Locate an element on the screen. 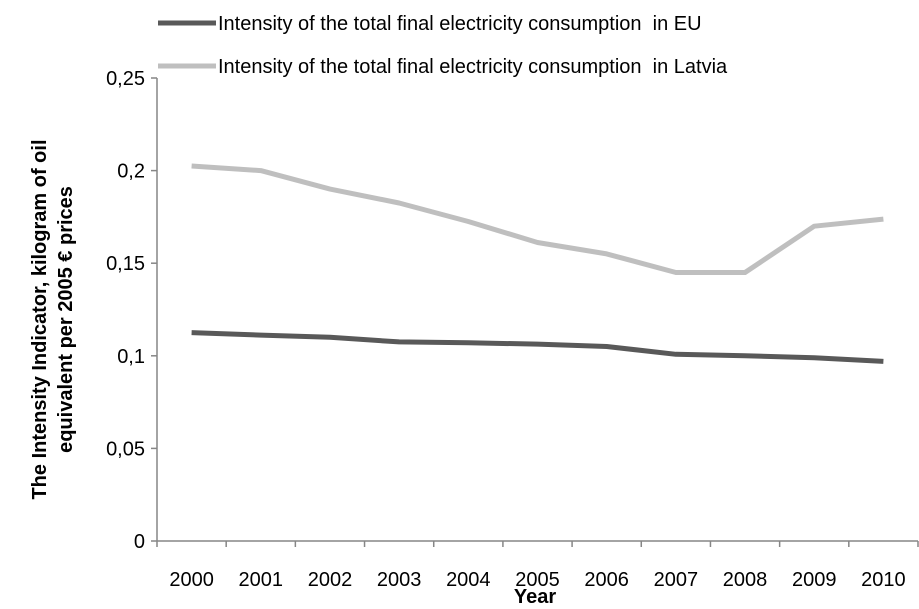 Image resolution: width=919 pixels, height=609 pixels. y-tick-label: 0,2 is located at coordinates (131, 172).